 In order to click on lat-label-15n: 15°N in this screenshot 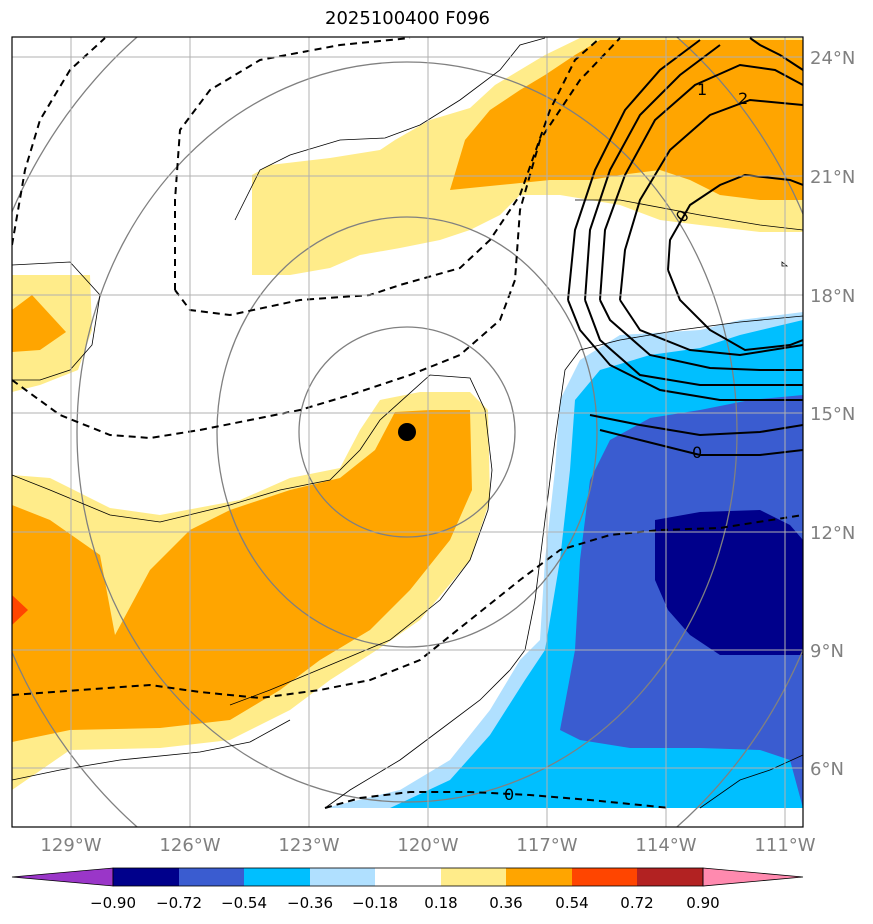, I will do `click(832, 414)`.